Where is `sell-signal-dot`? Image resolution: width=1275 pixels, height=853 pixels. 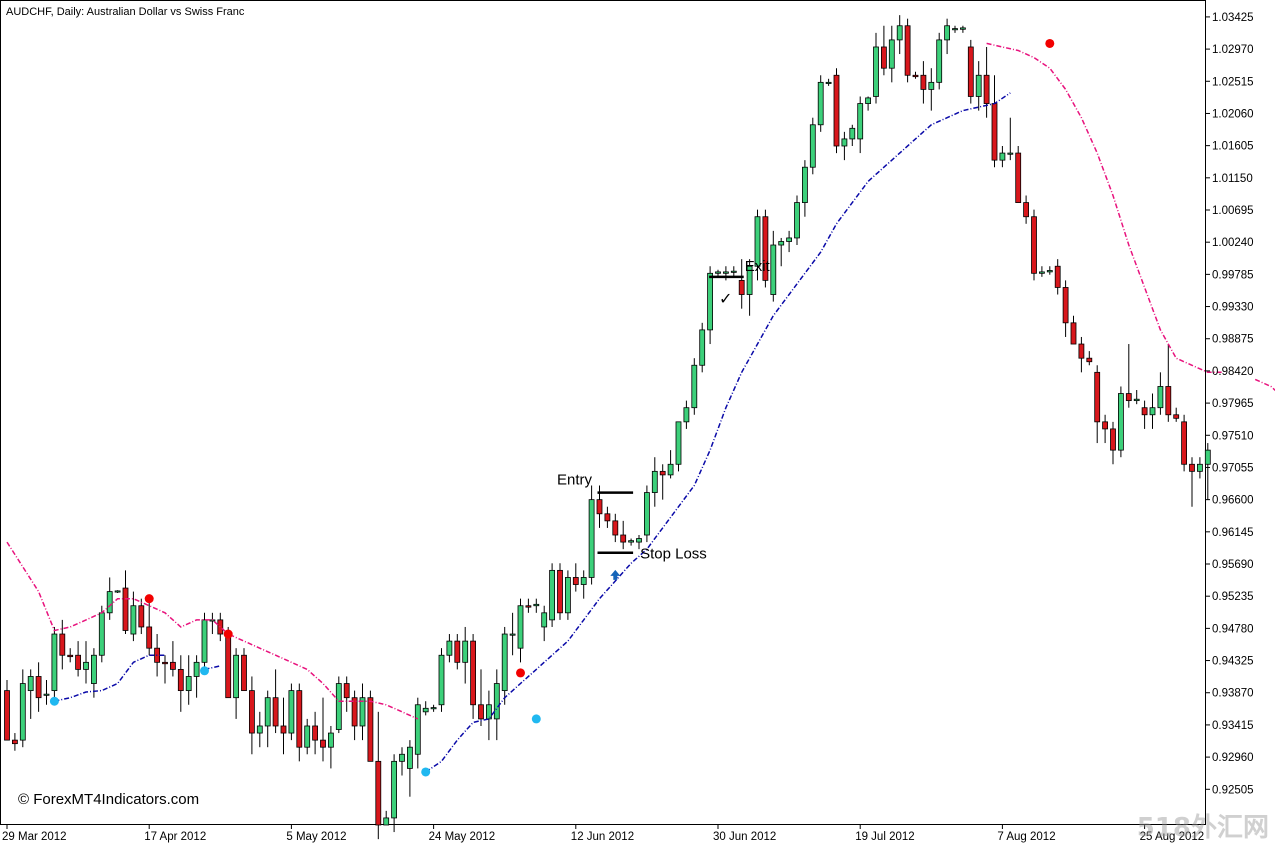 sell-signal-dot is located at coordinates (1050, 43).